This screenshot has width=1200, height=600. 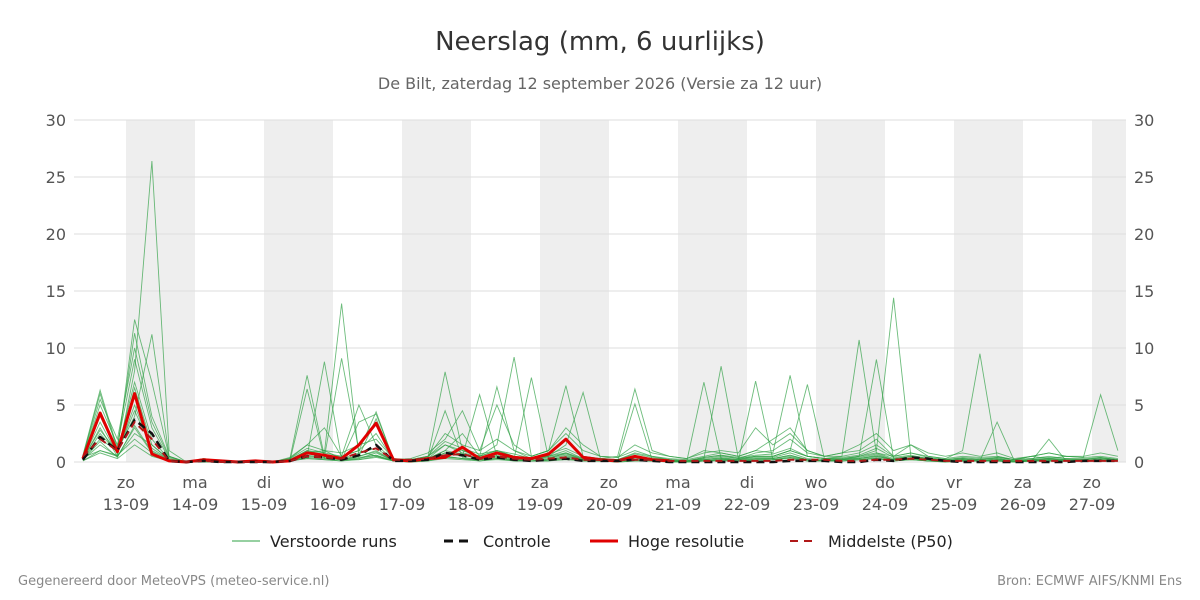 What do you see at coordinates (1092, 482) in the screenshot?
I see `x-tick-day-27-09: zo` at bounding box center [1092, 482].